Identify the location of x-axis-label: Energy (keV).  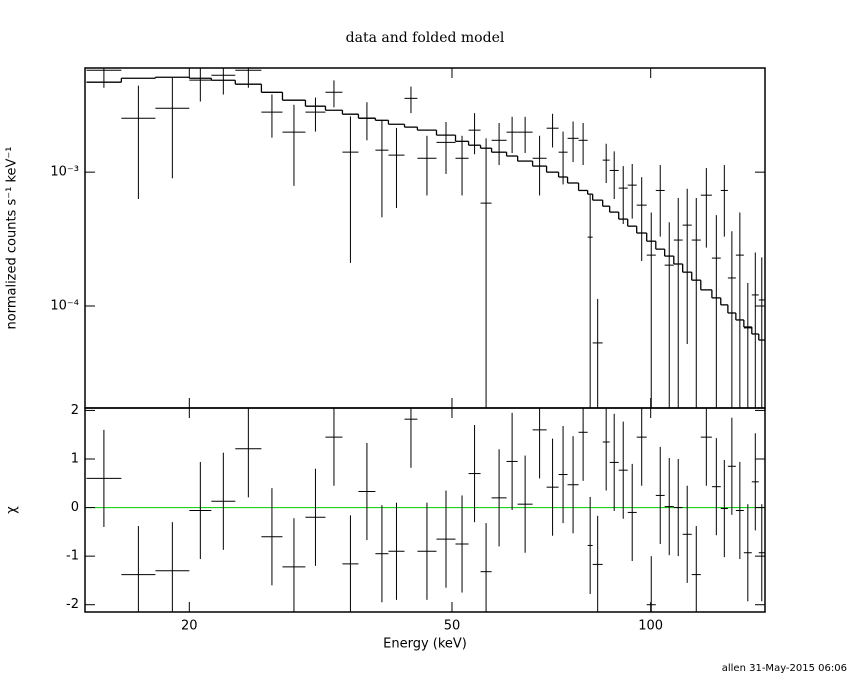
(425, 644).